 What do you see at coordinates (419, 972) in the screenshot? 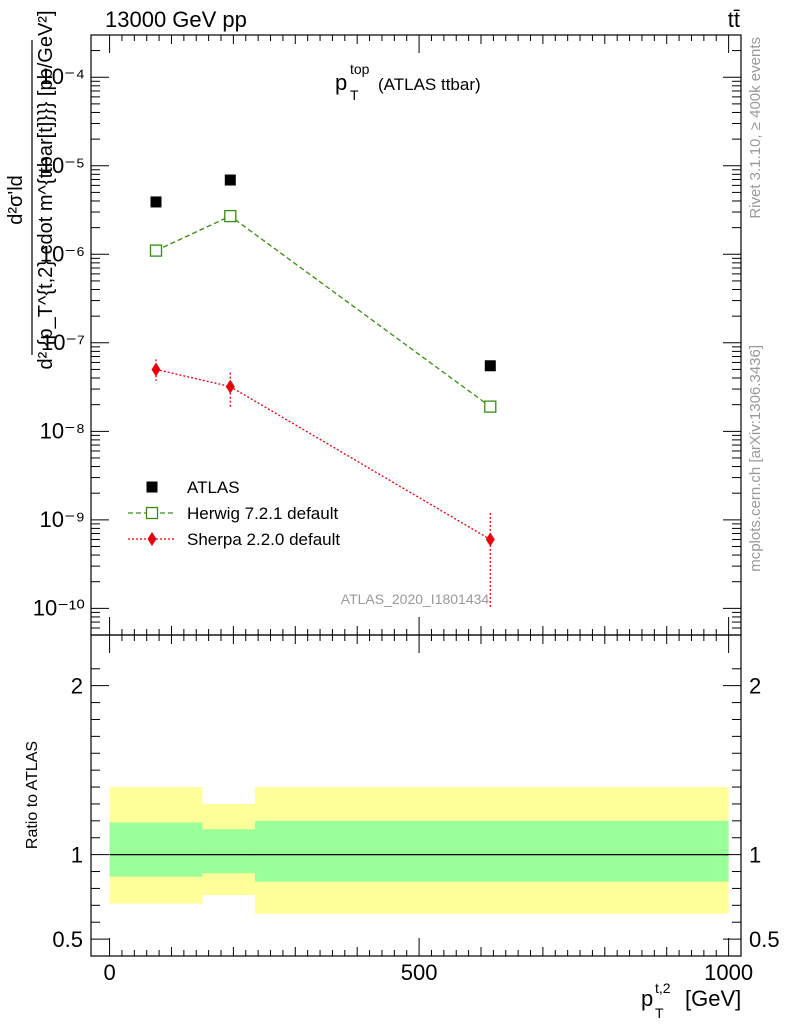
I see `x-tick-label: 500` at bounding box center [419, 972].